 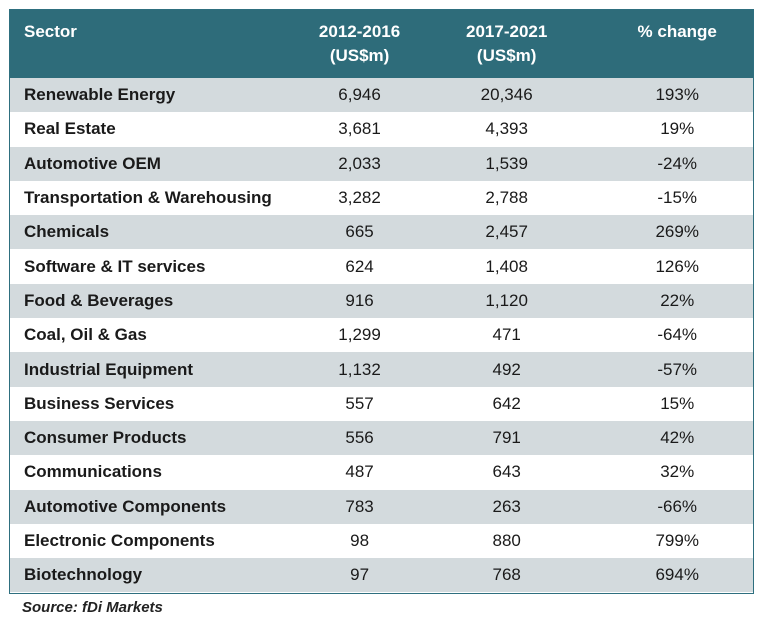 I want to click on sector-cell: Industrial Equipment, so click(x=109, y=369).